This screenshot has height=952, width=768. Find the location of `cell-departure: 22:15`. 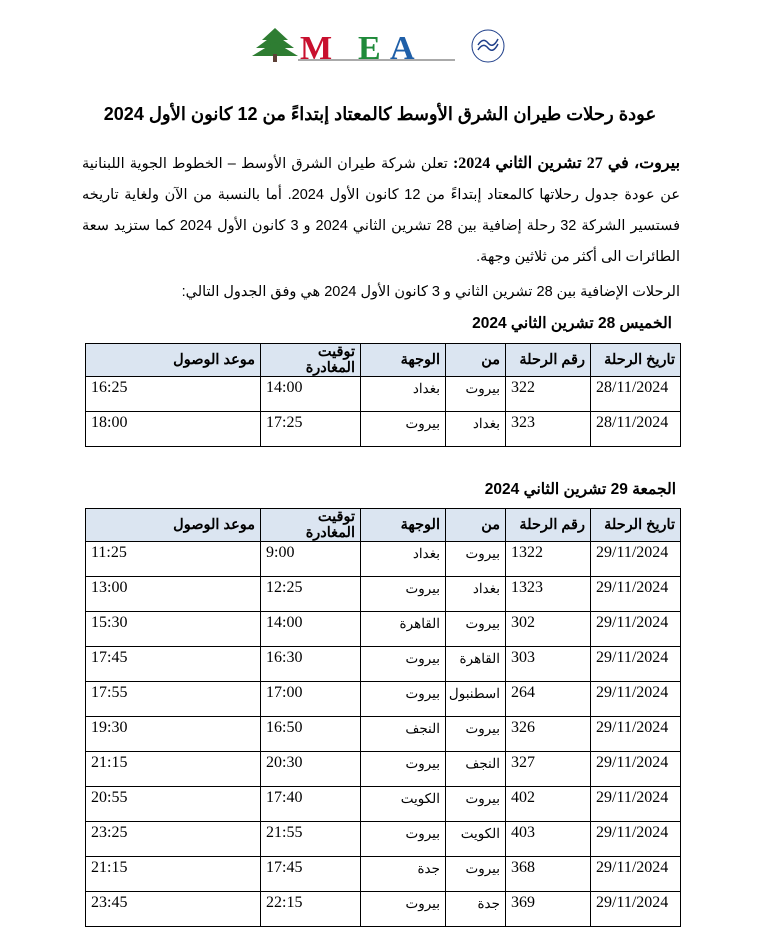

cell-departure: 22:15 is located at coordinates (310, 909).